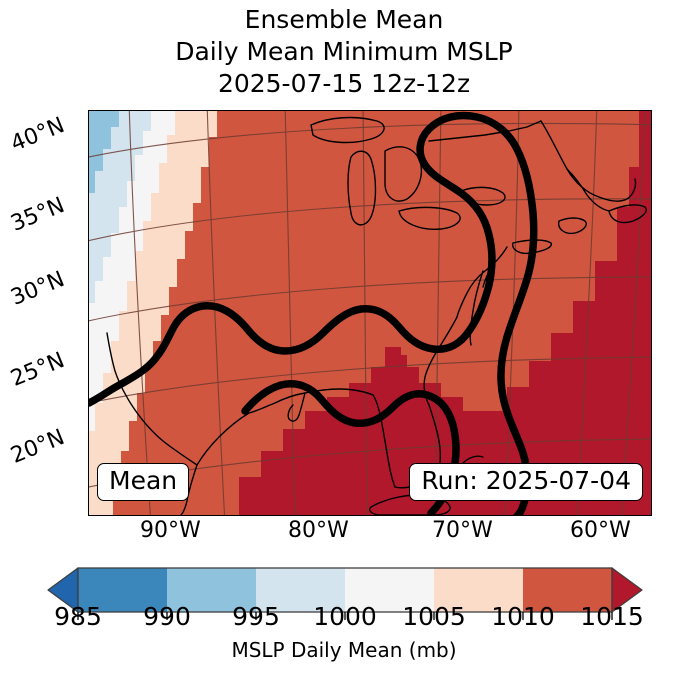 This screenshot has width=688, height=674. Describe the element at coordinates (588, 190) in the screenshot. I see `maine-coast` at that location.